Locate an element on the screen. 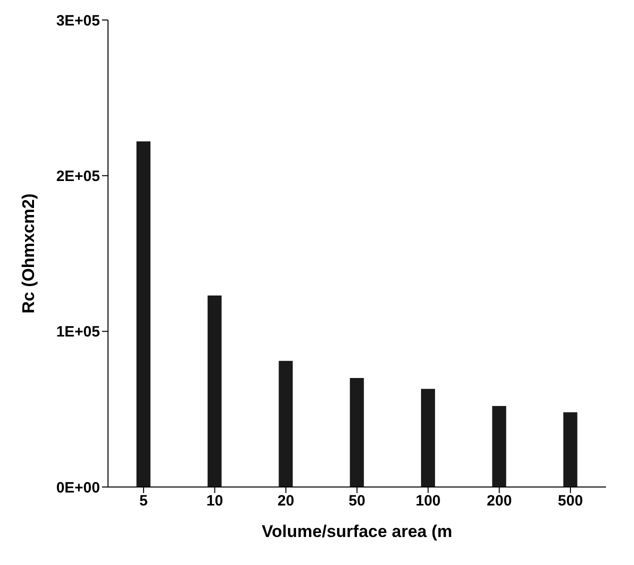 The height and width of the screenshot is (565, 634). x-tick-label: 10 is located at coordinates (215, 501).